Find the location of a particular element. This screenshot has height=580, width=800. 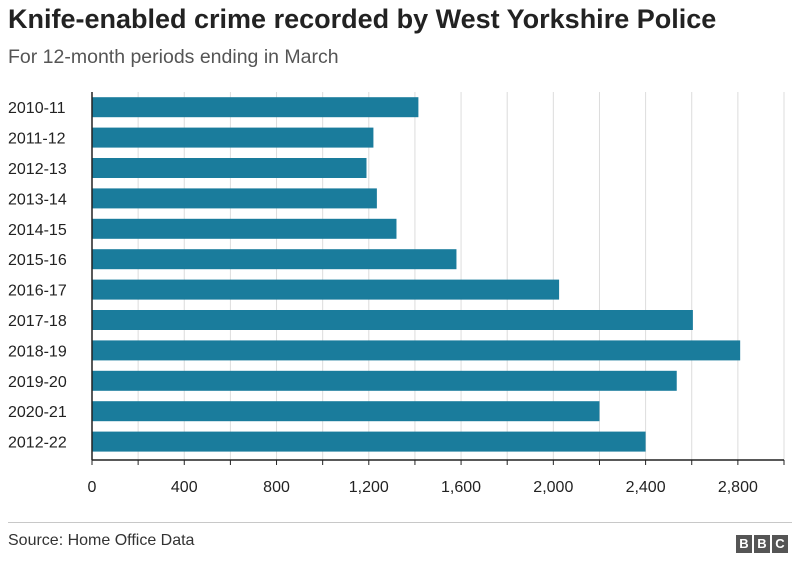

bbc-logo-letter-2: B is located at coordinates (762, 544).